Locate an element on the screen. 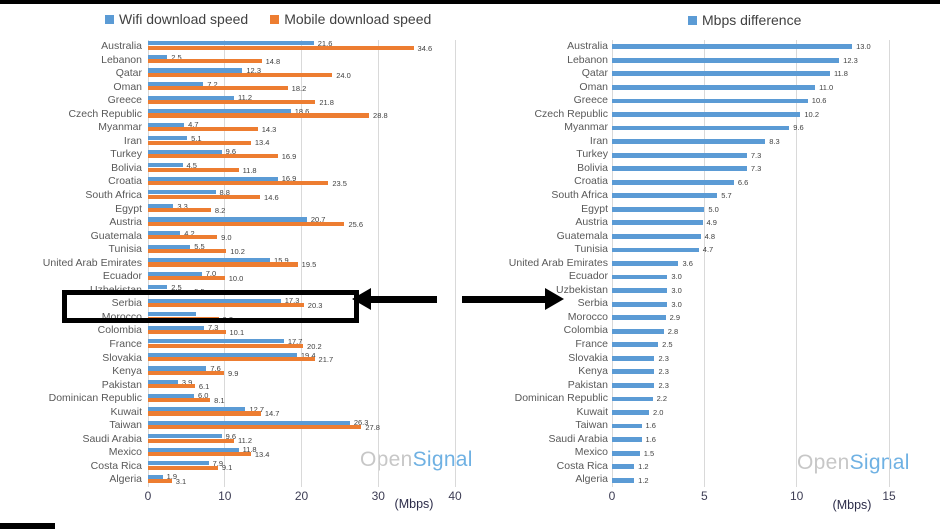  legend-label: Mobile download speed is located at coordinates (358, 19).